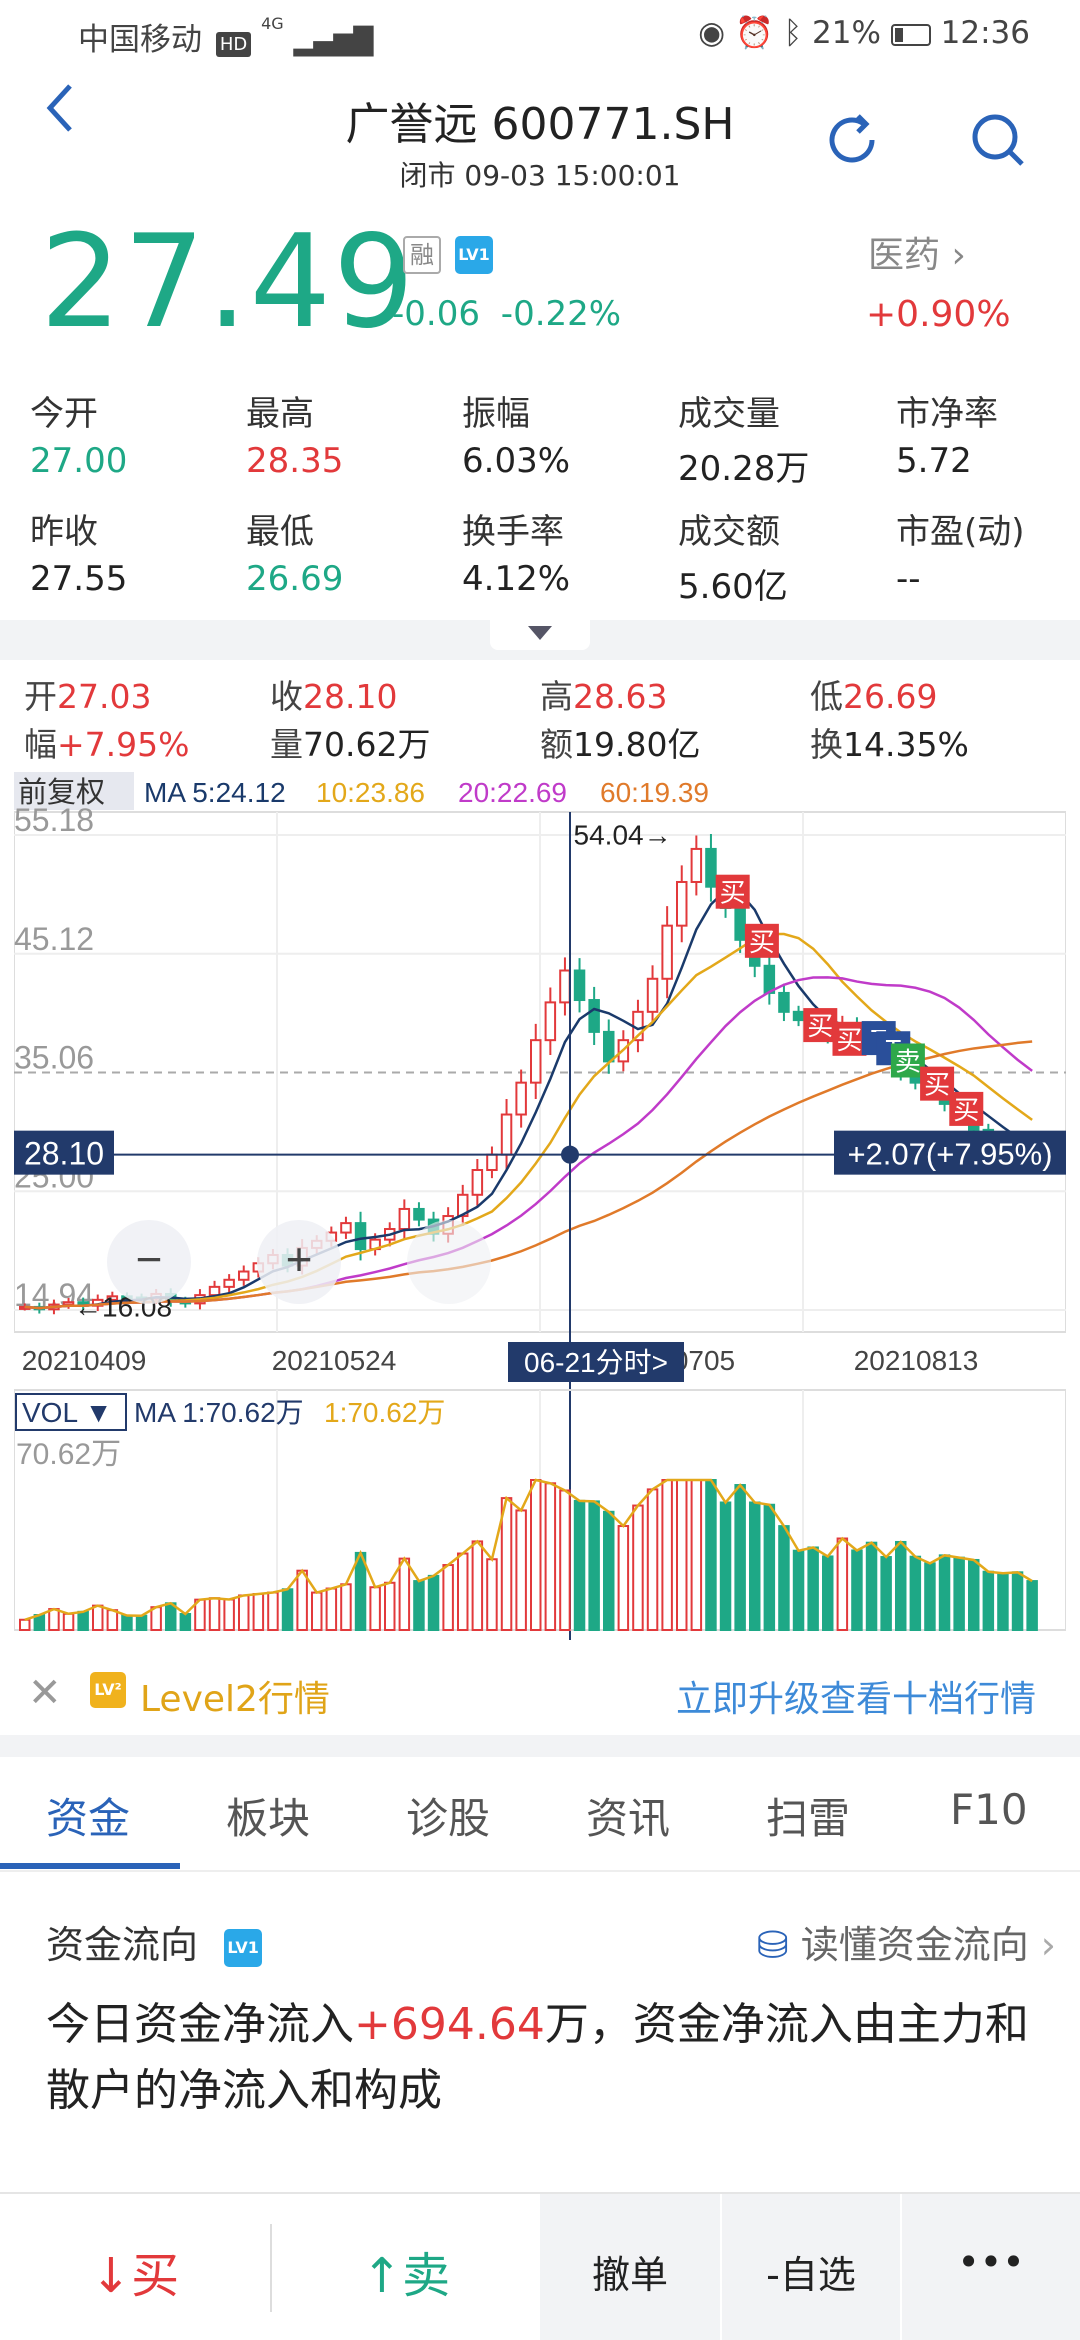 Image resolution: width=1080 pixels, height=2340 pixels. Describe the element at coordinates (61, 792) in the screenshot. I see `adjust-label: 前复权` at that location.